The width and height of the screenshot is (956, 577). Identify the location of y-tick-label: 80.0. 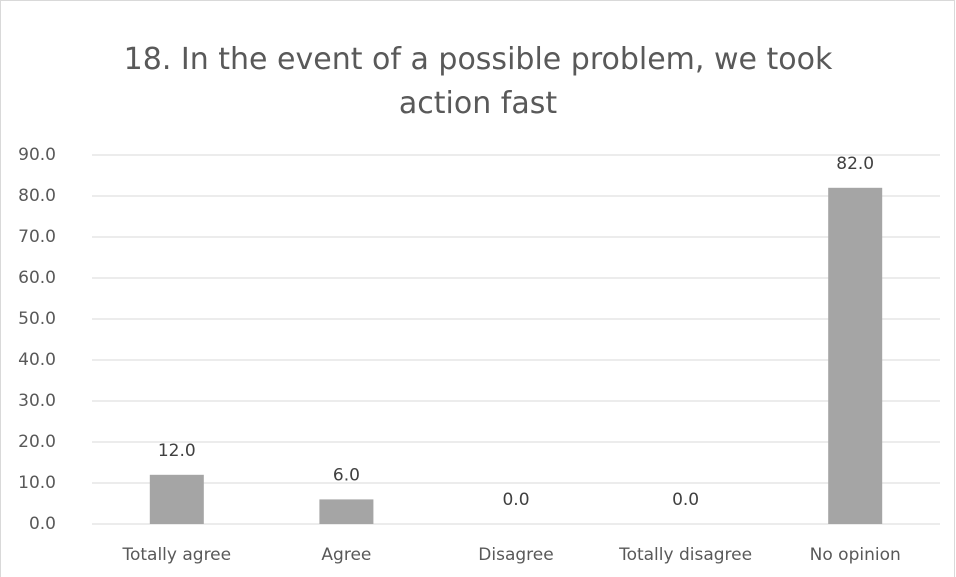
(37, 196).